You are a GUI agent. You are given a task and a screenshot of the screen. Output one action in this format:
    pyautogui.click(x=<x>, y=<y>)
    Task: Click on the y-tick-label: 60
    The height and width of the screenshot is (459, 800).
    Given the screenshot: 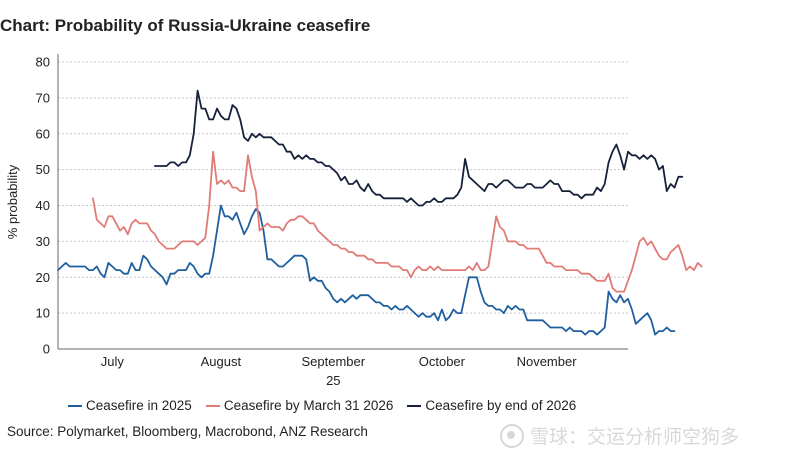 What is the action you would take?
    pyautogui.click(x=43, y=133)
    